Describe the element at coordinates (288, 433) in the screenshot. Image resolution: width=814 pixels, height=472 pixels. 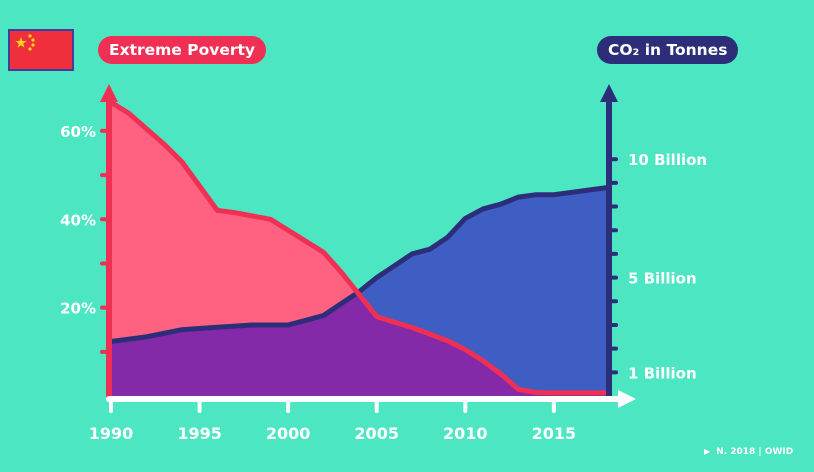
I see `x-tick-label: 2000` at that location.